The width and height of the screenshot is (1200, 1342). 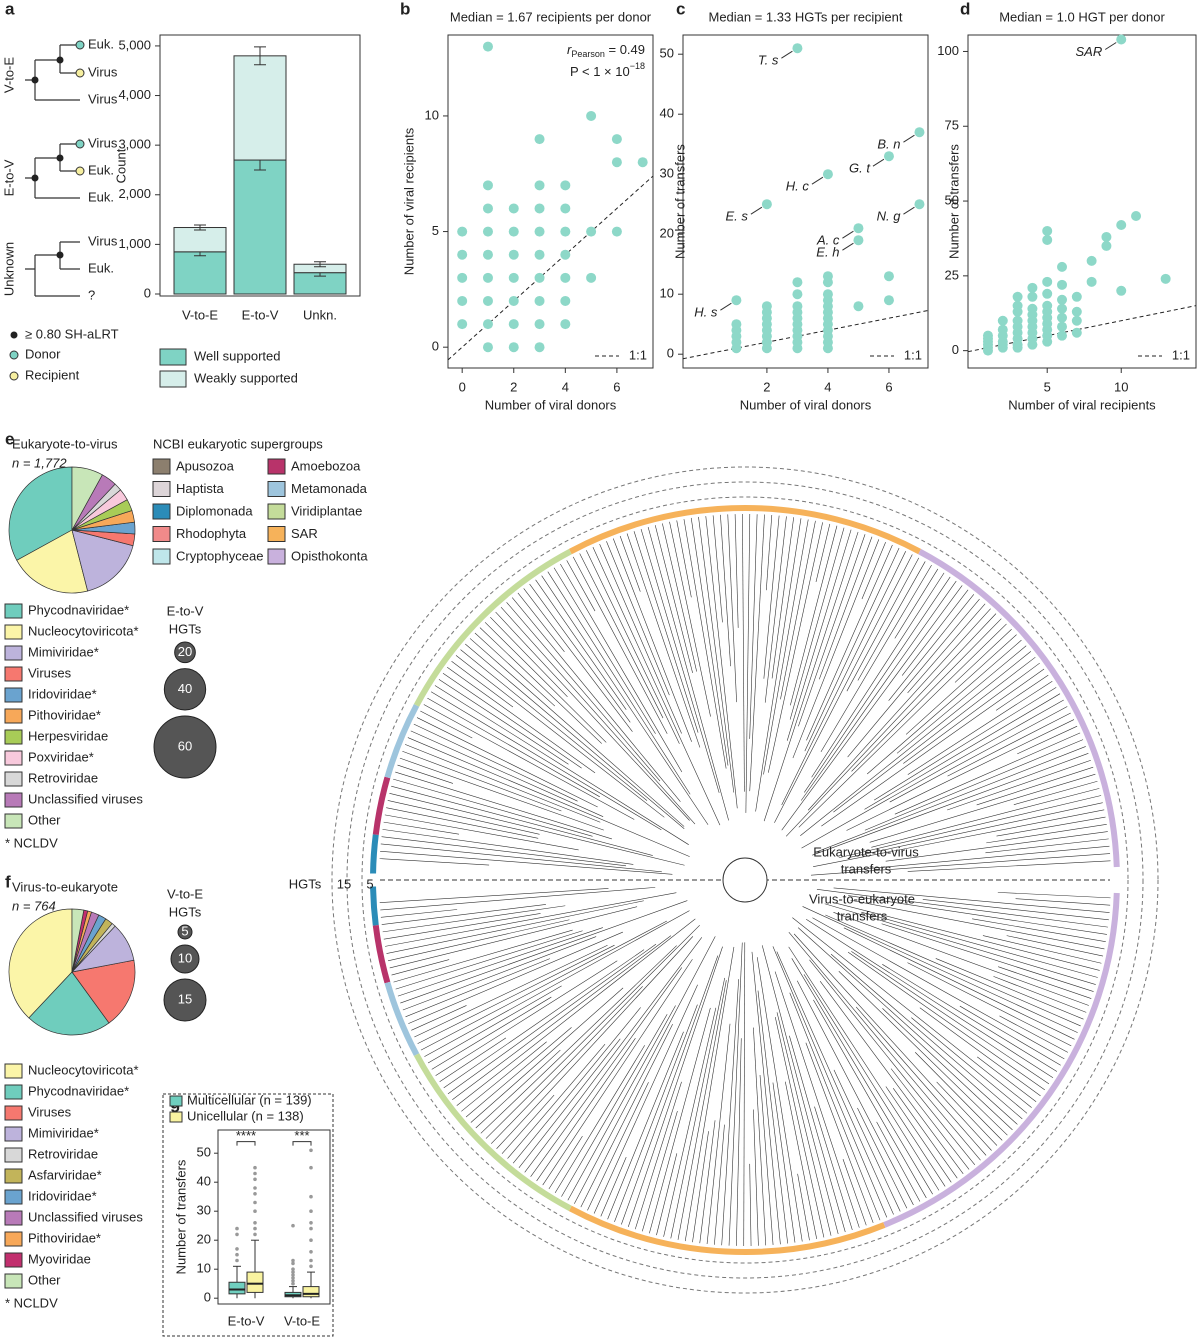 What do you see at coordinates (65, 886) in the screenshot?
I see `pie-title: Virus-to-eukaryote` at bounding box center [65, 886].